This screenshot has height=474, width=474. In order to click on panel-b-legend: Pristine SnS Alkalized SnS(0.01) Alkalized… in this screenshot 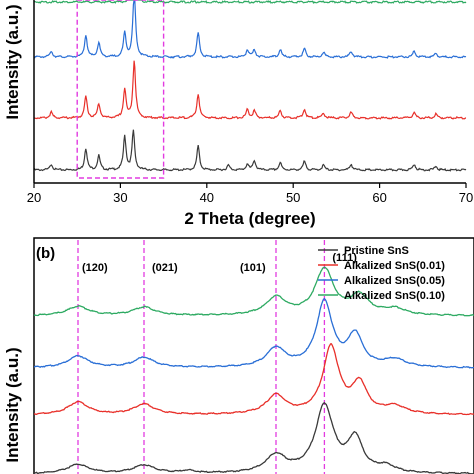, I will do `click(381, 273)`.